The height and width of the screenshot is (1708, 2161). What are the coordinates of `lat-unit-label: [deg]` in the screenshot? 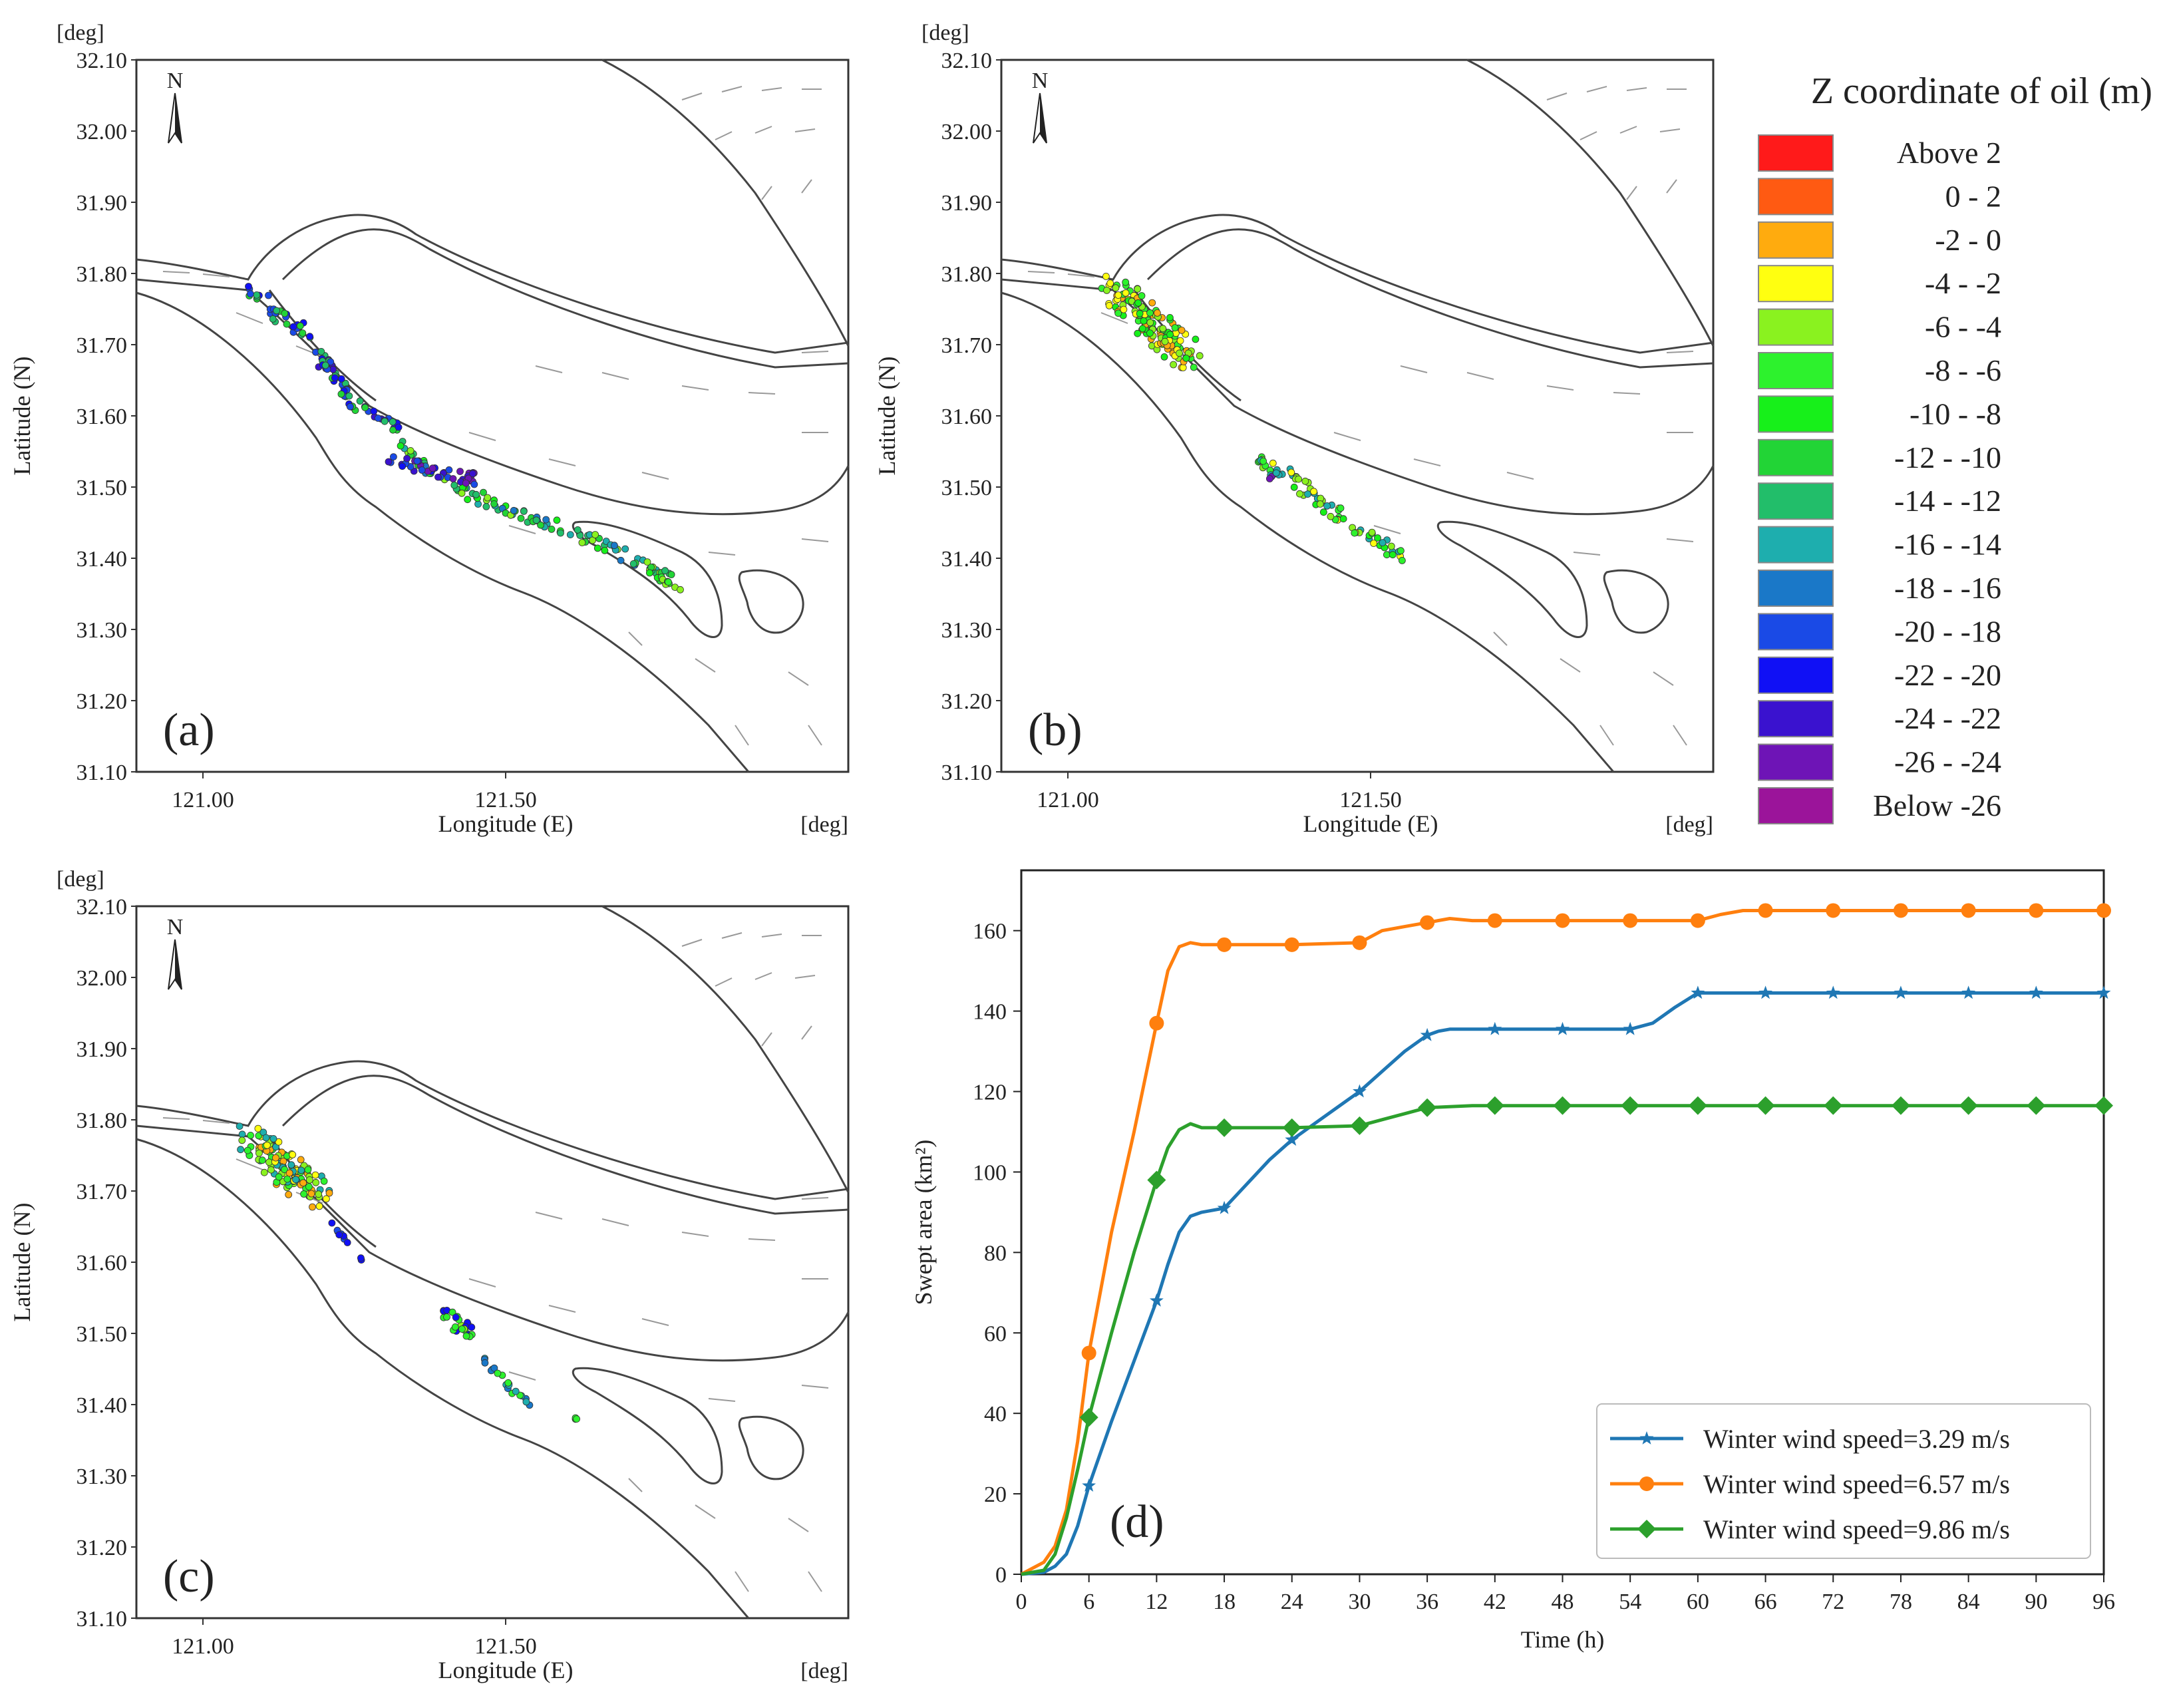 It's located at (80, 33).